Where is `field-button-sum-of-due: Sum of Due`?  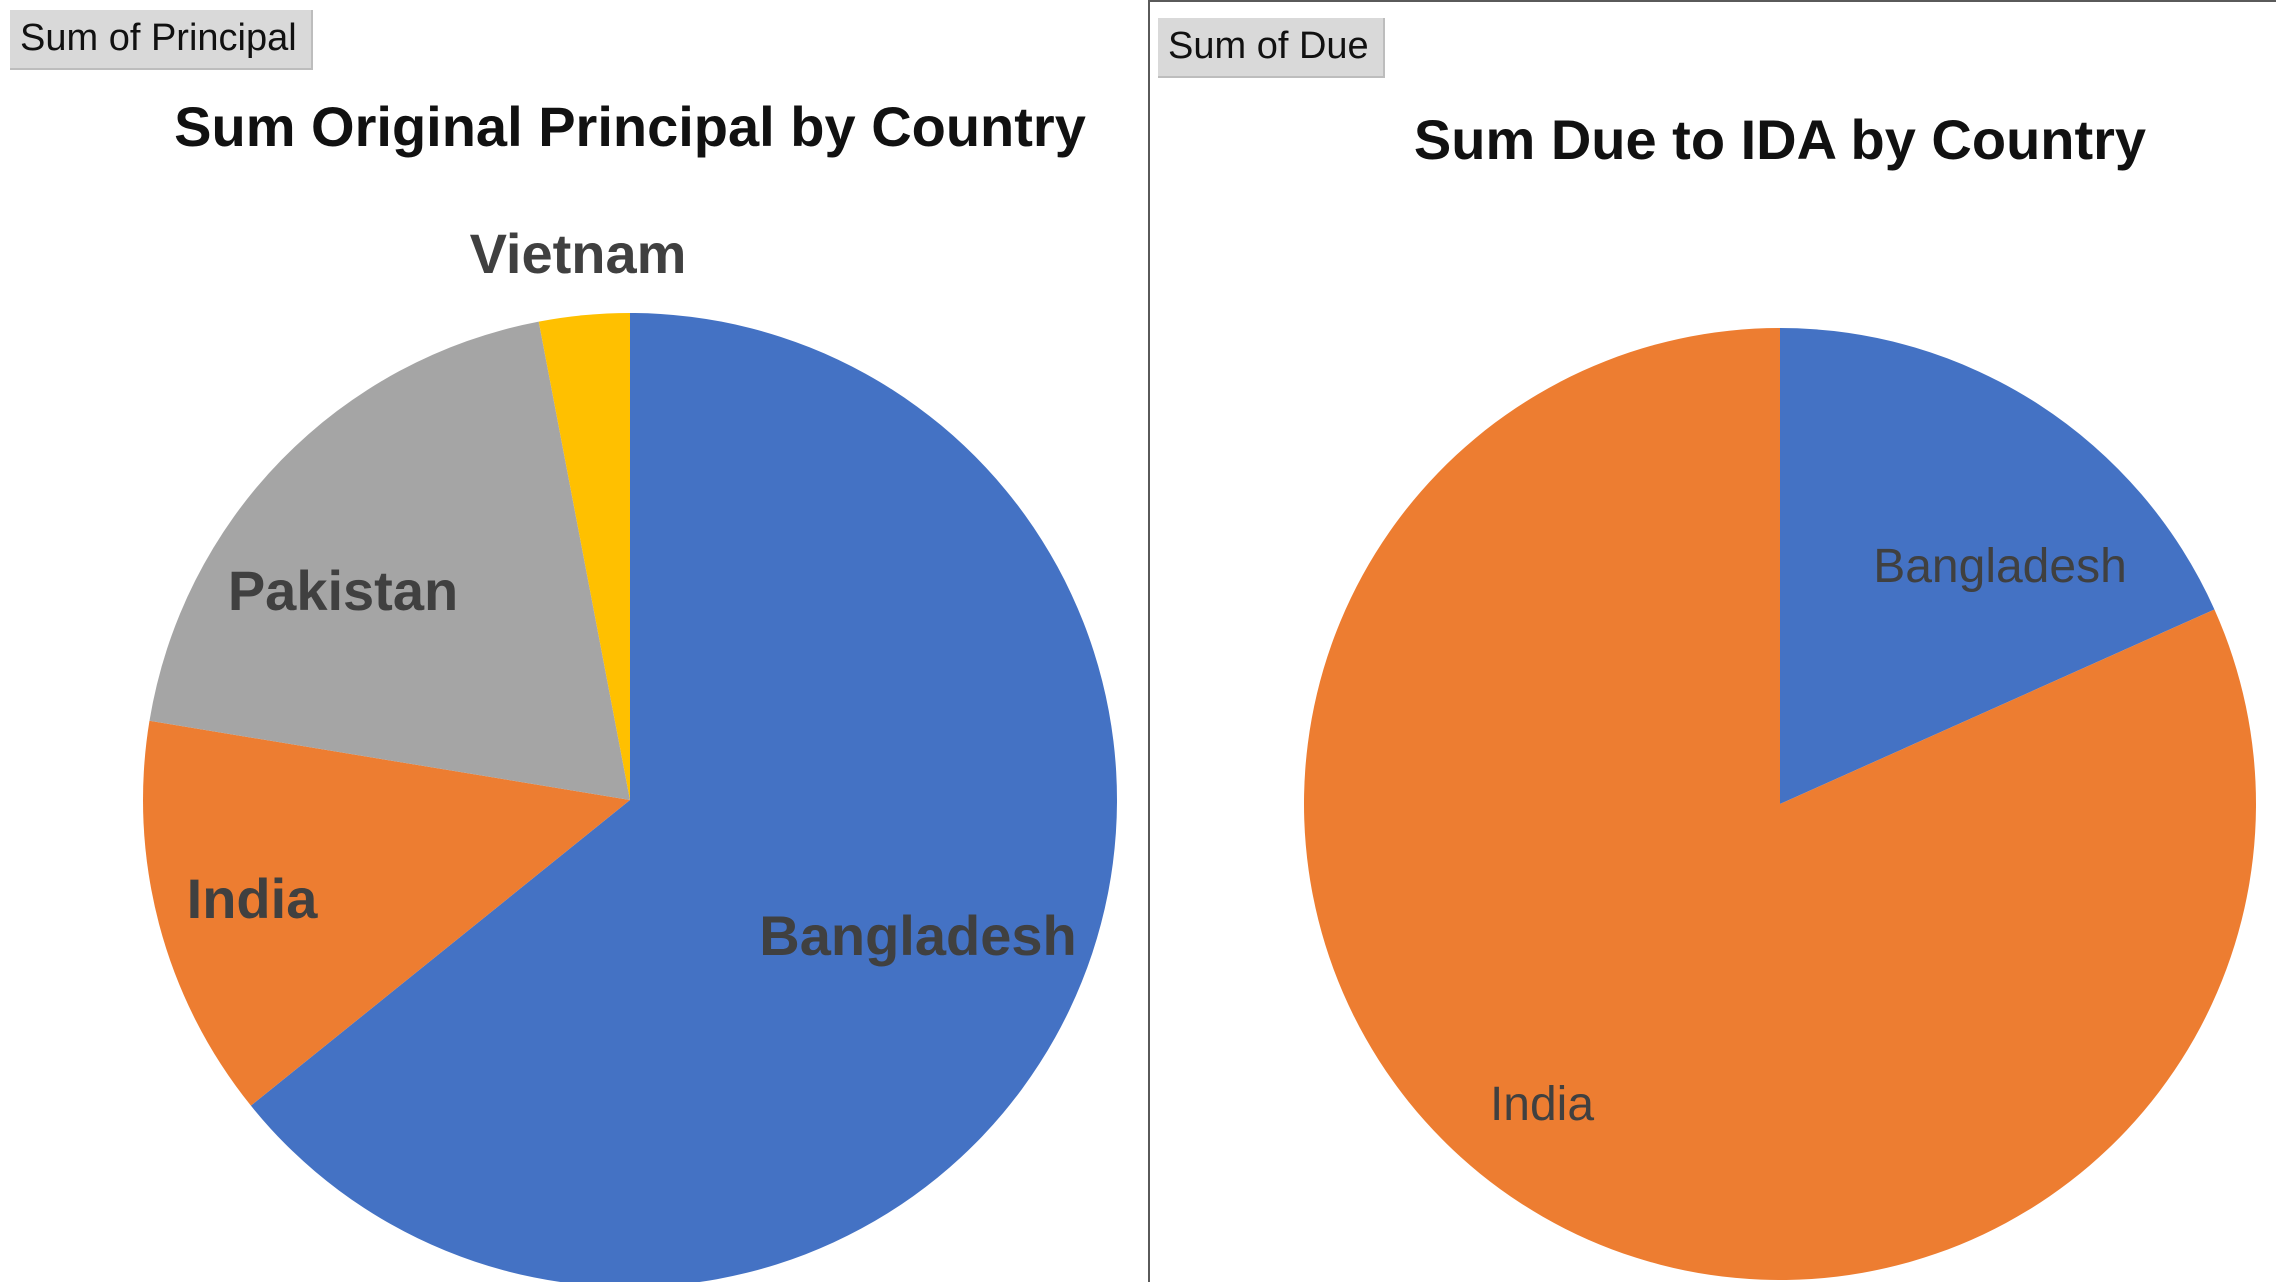 field-button-sum-of-due: Sum of Due is located at coordinates (1271, 48).